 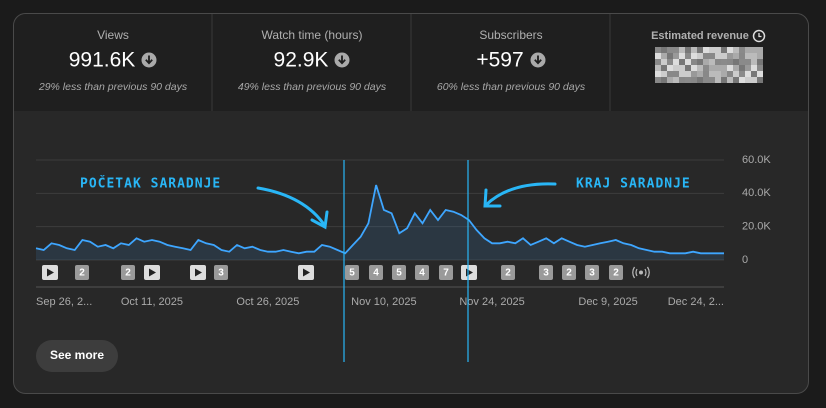 I want to click on live-icon, so click(x=641, y=272).